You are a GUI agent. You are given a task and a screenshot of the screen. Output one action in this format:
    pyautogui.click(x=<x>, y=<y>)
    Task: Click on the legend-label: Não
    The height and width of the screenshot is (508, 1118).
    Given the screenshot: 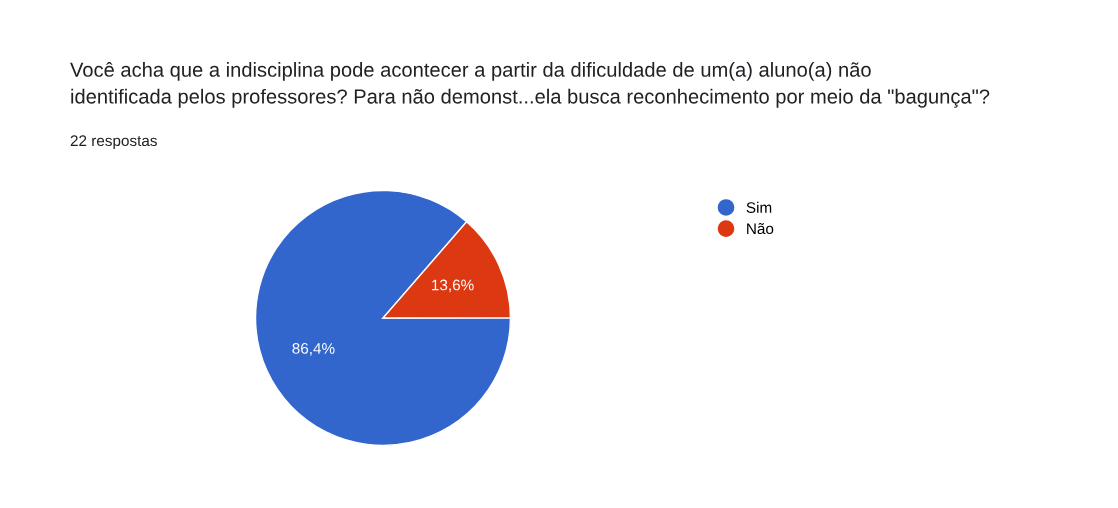 What is the action you would take?
    pyautogui.click(x=760, y=228)
    